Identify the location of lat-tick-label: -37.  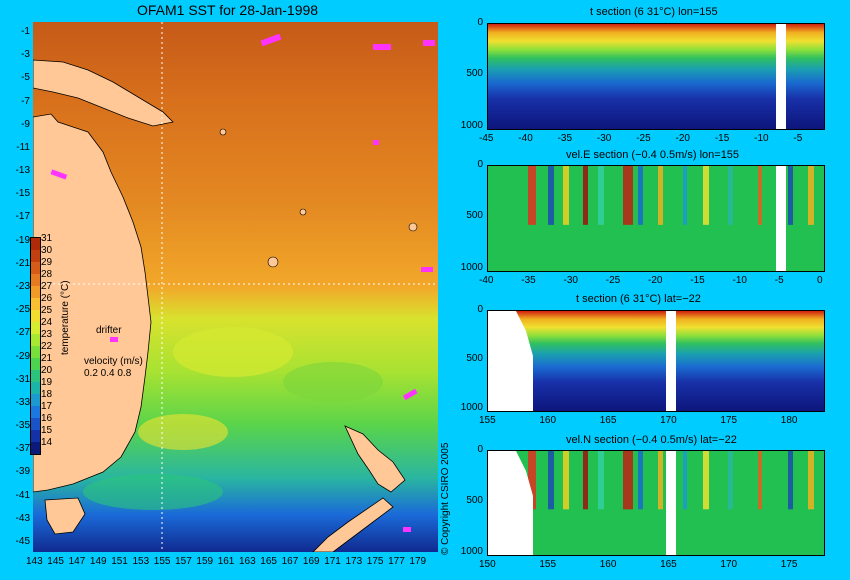
(22, 449).